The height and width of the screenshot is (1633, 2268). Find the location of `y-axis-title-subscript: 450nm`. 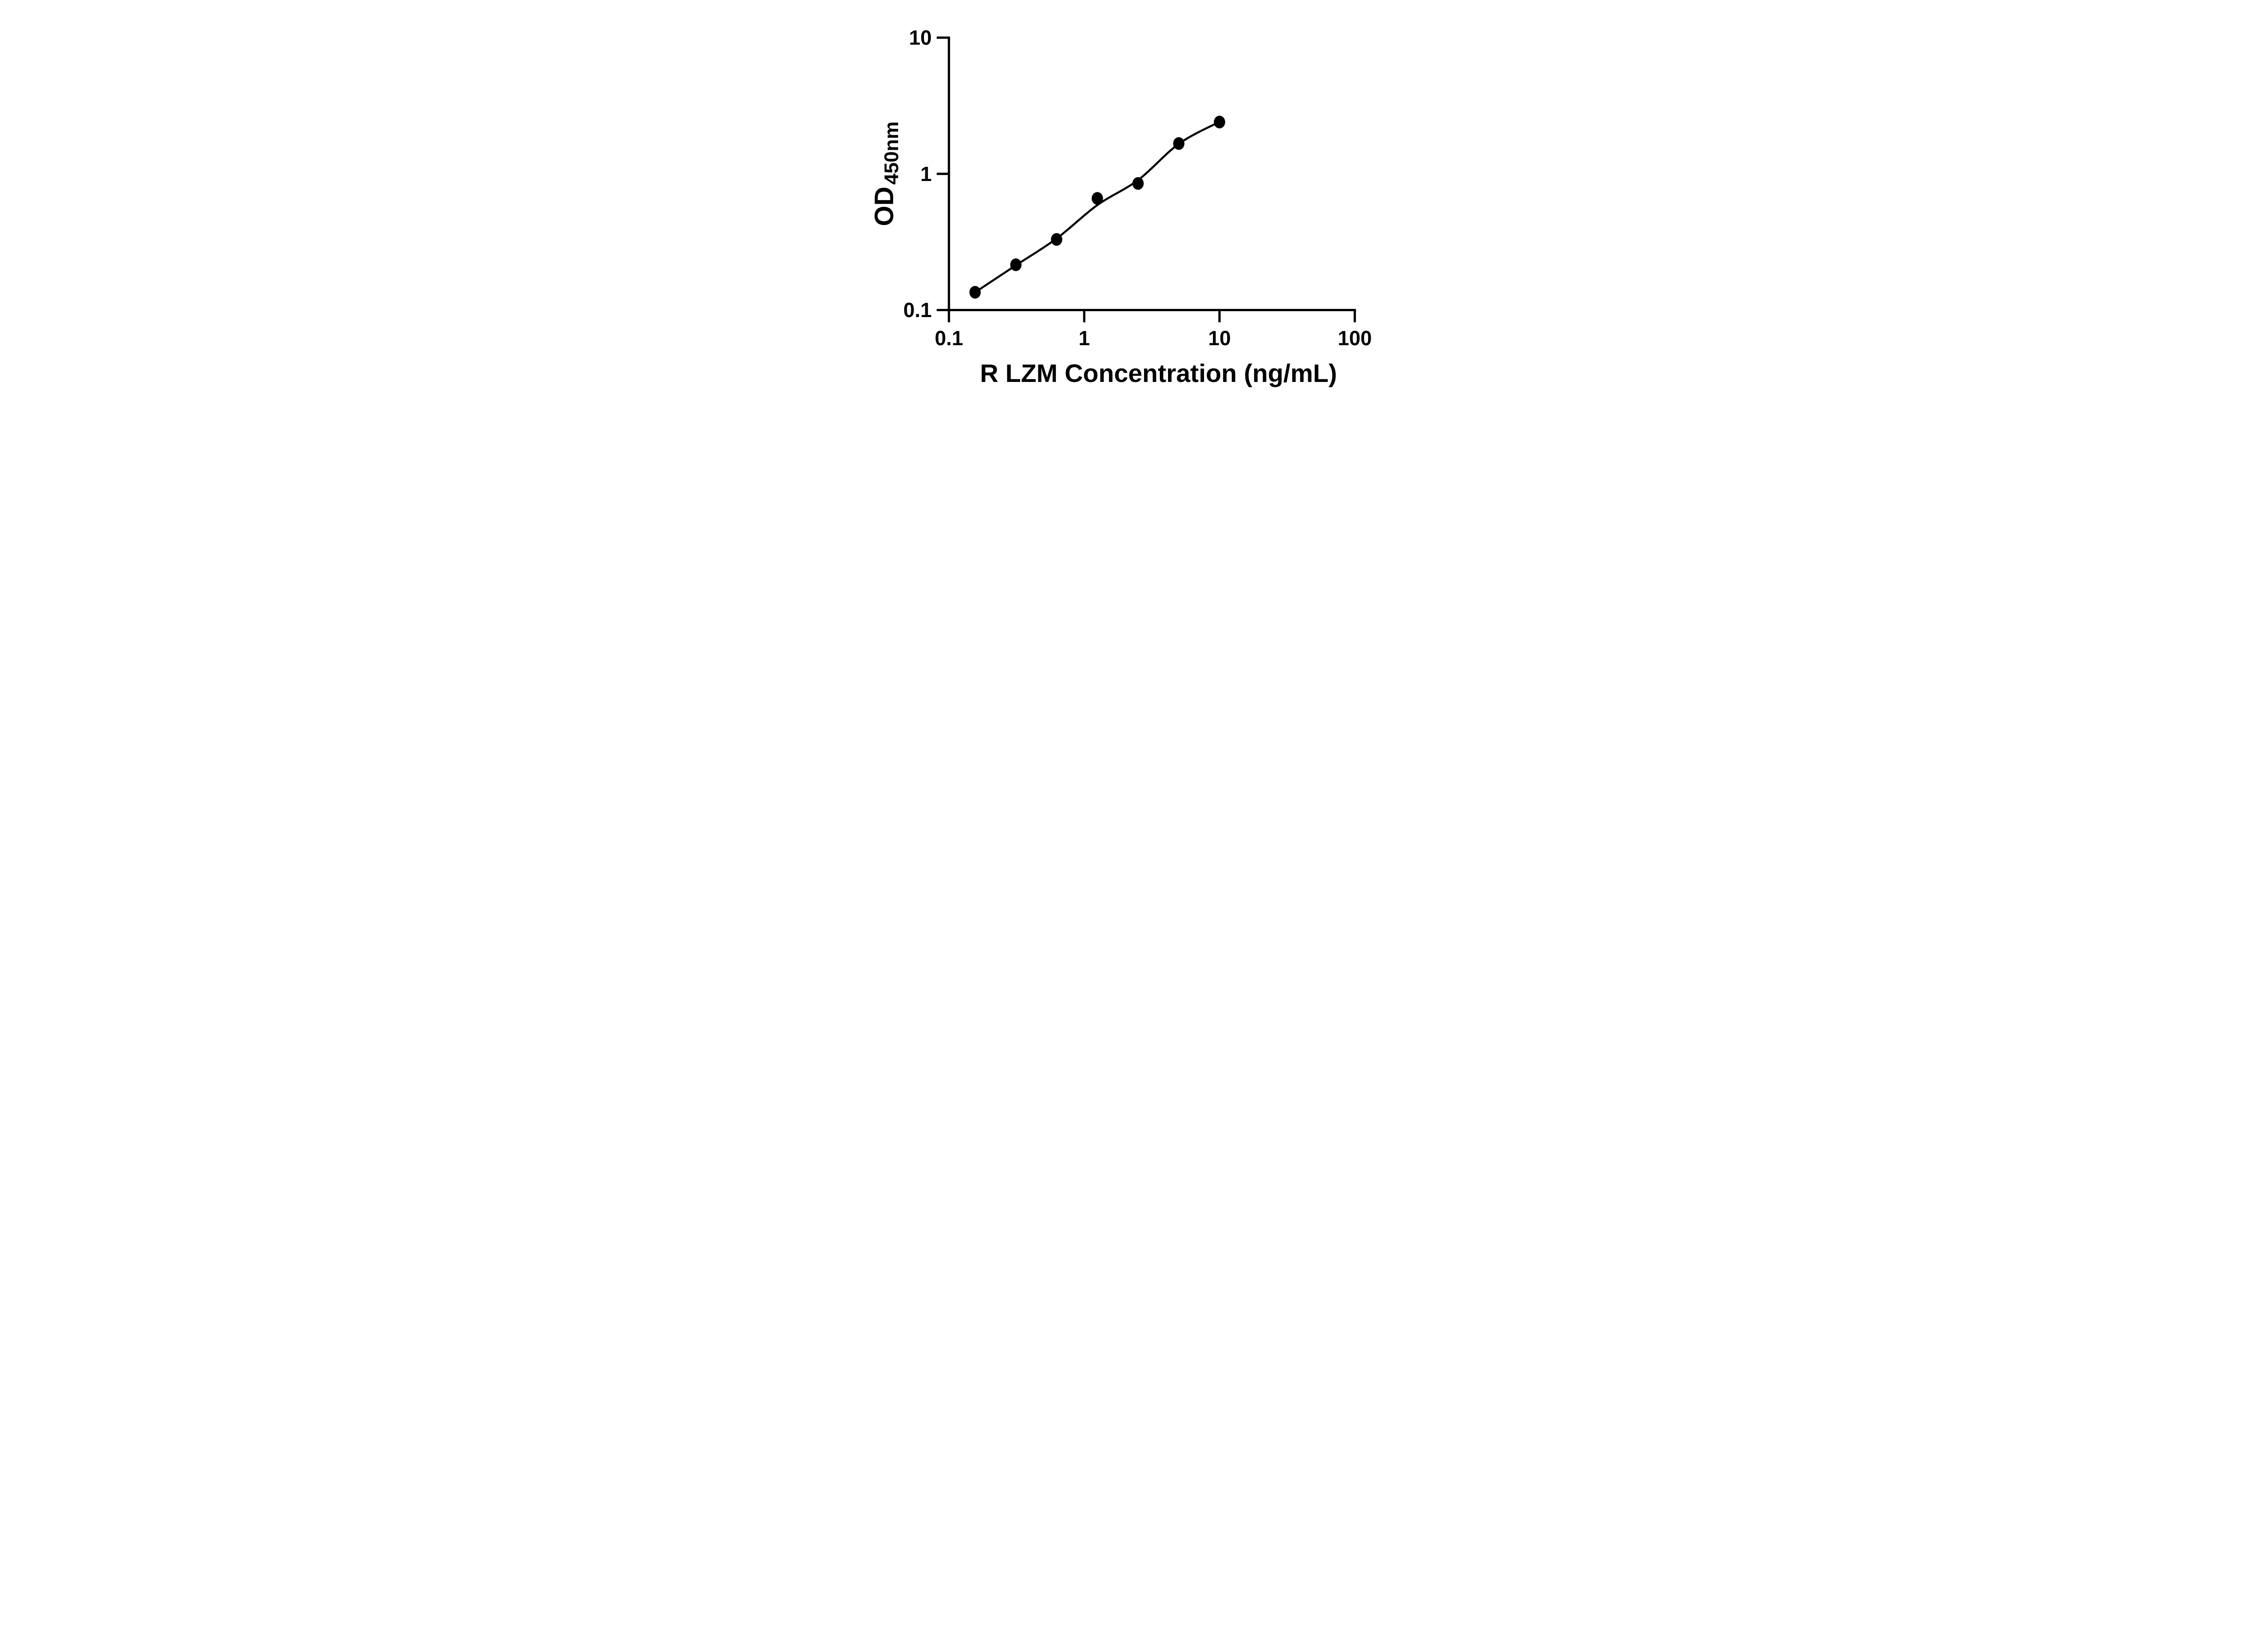

y-axis-title-subscript: 450nm is located at coordinates (892, 153).